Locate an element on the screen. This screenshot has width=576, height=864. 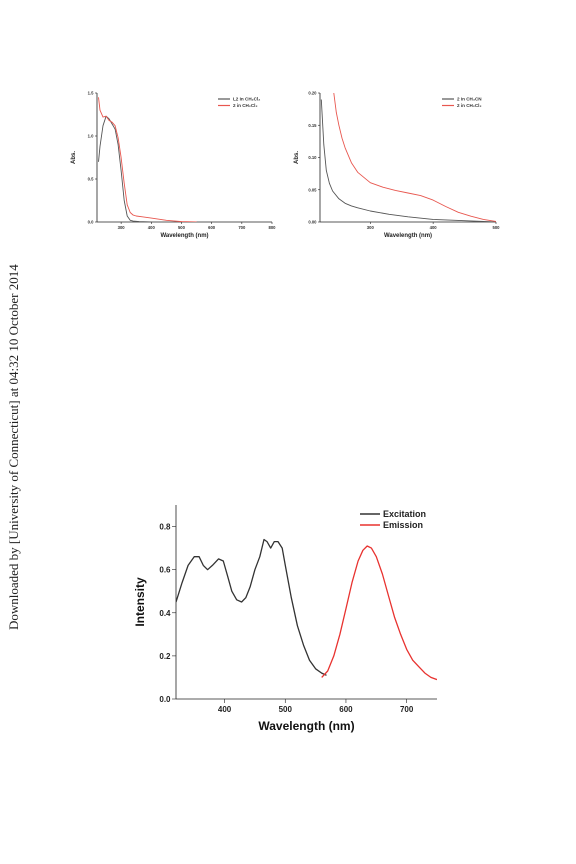
y-tick-label: 0.2 is located at coordinates (165, 656).